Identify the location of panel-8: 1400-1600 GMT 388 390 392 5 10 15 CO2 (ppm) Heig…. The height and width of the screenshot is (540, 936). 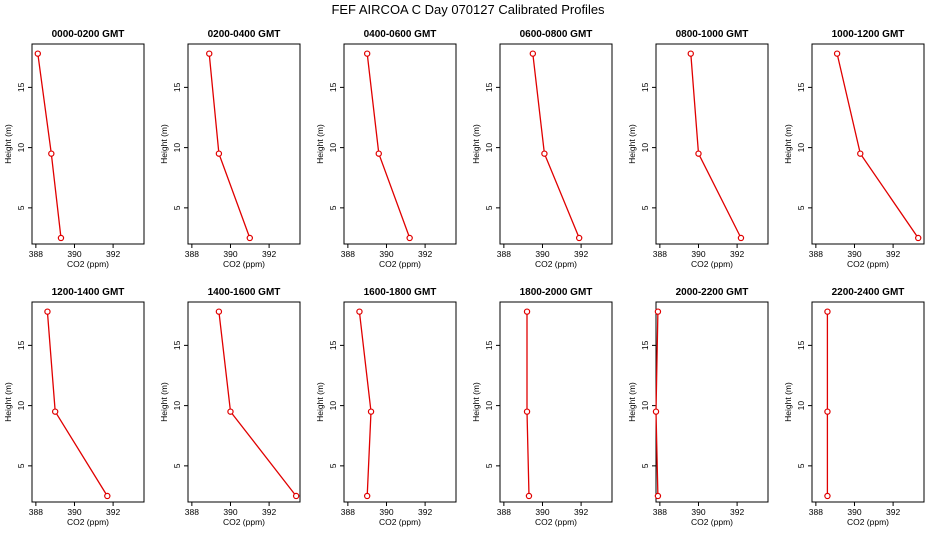
(230, 407).